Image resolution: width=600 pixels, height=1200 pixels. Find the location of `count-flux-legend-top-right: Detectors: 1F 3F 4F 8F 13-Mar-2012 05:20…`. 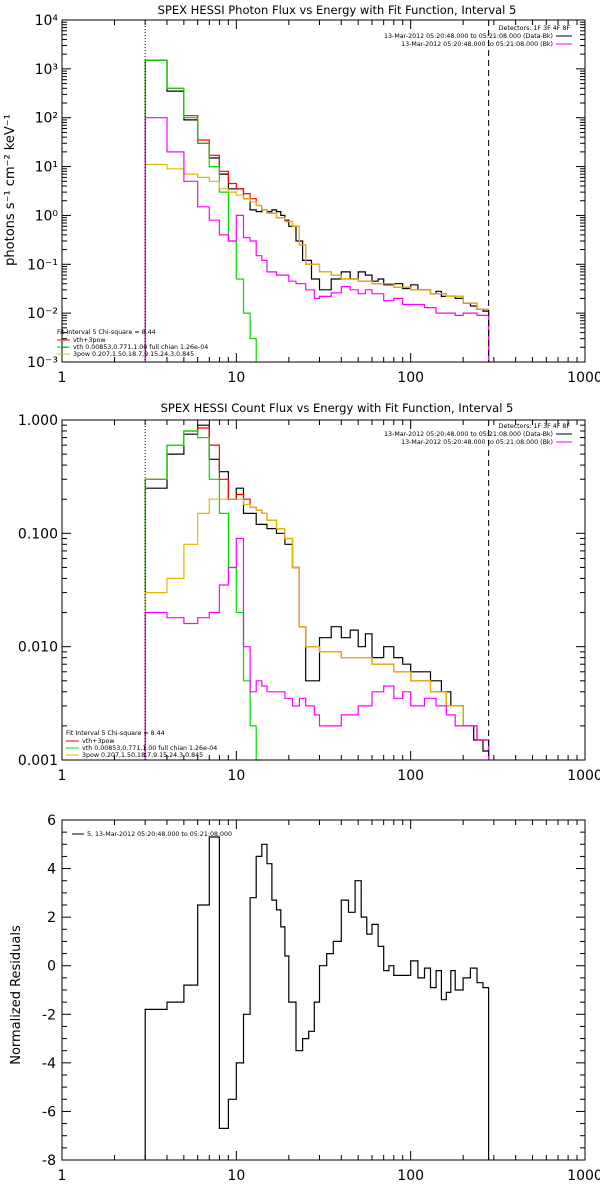

count-flux-legend-top-right: Detectors: 1F 3F 4F 8F 13-Mar-2012 05:20… is located at coordinates (478, 434).